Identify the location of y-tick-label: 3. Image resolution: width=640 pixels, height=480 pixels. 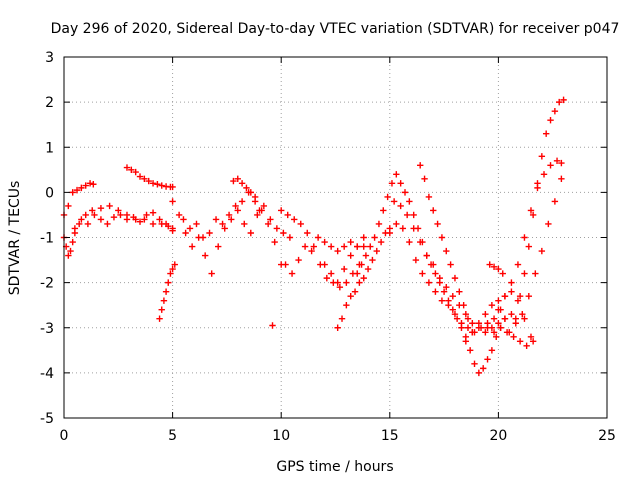
(49, 58).